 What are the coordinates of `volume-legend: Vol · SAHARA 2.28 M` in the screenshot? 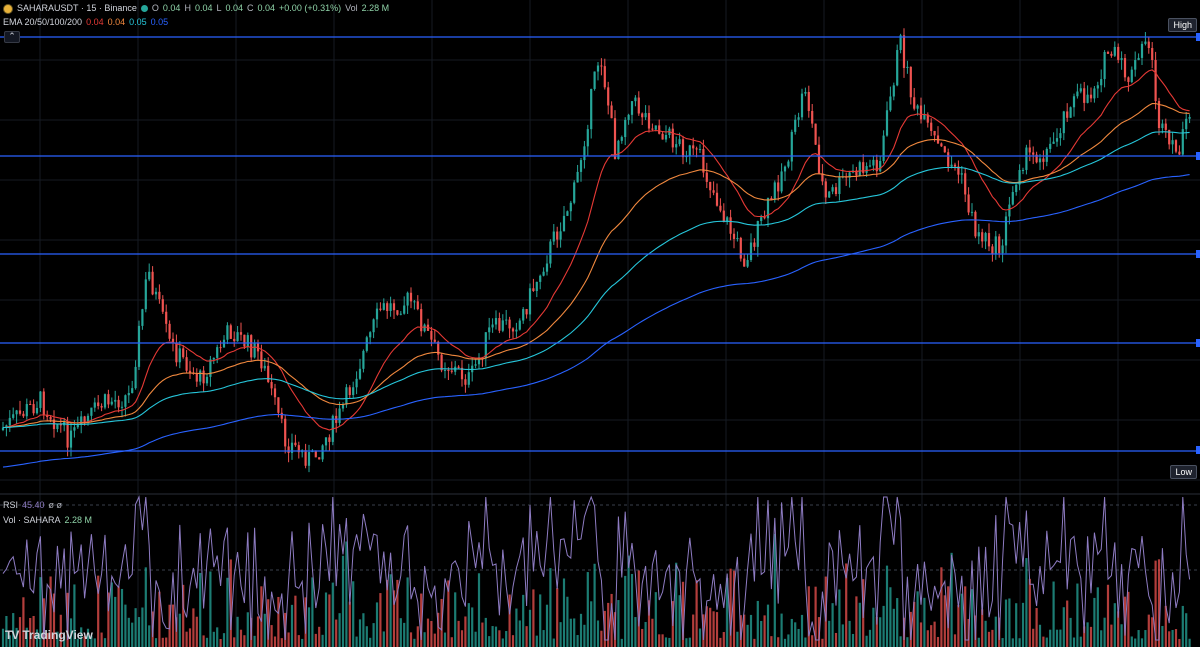 It's located at (47, 520).